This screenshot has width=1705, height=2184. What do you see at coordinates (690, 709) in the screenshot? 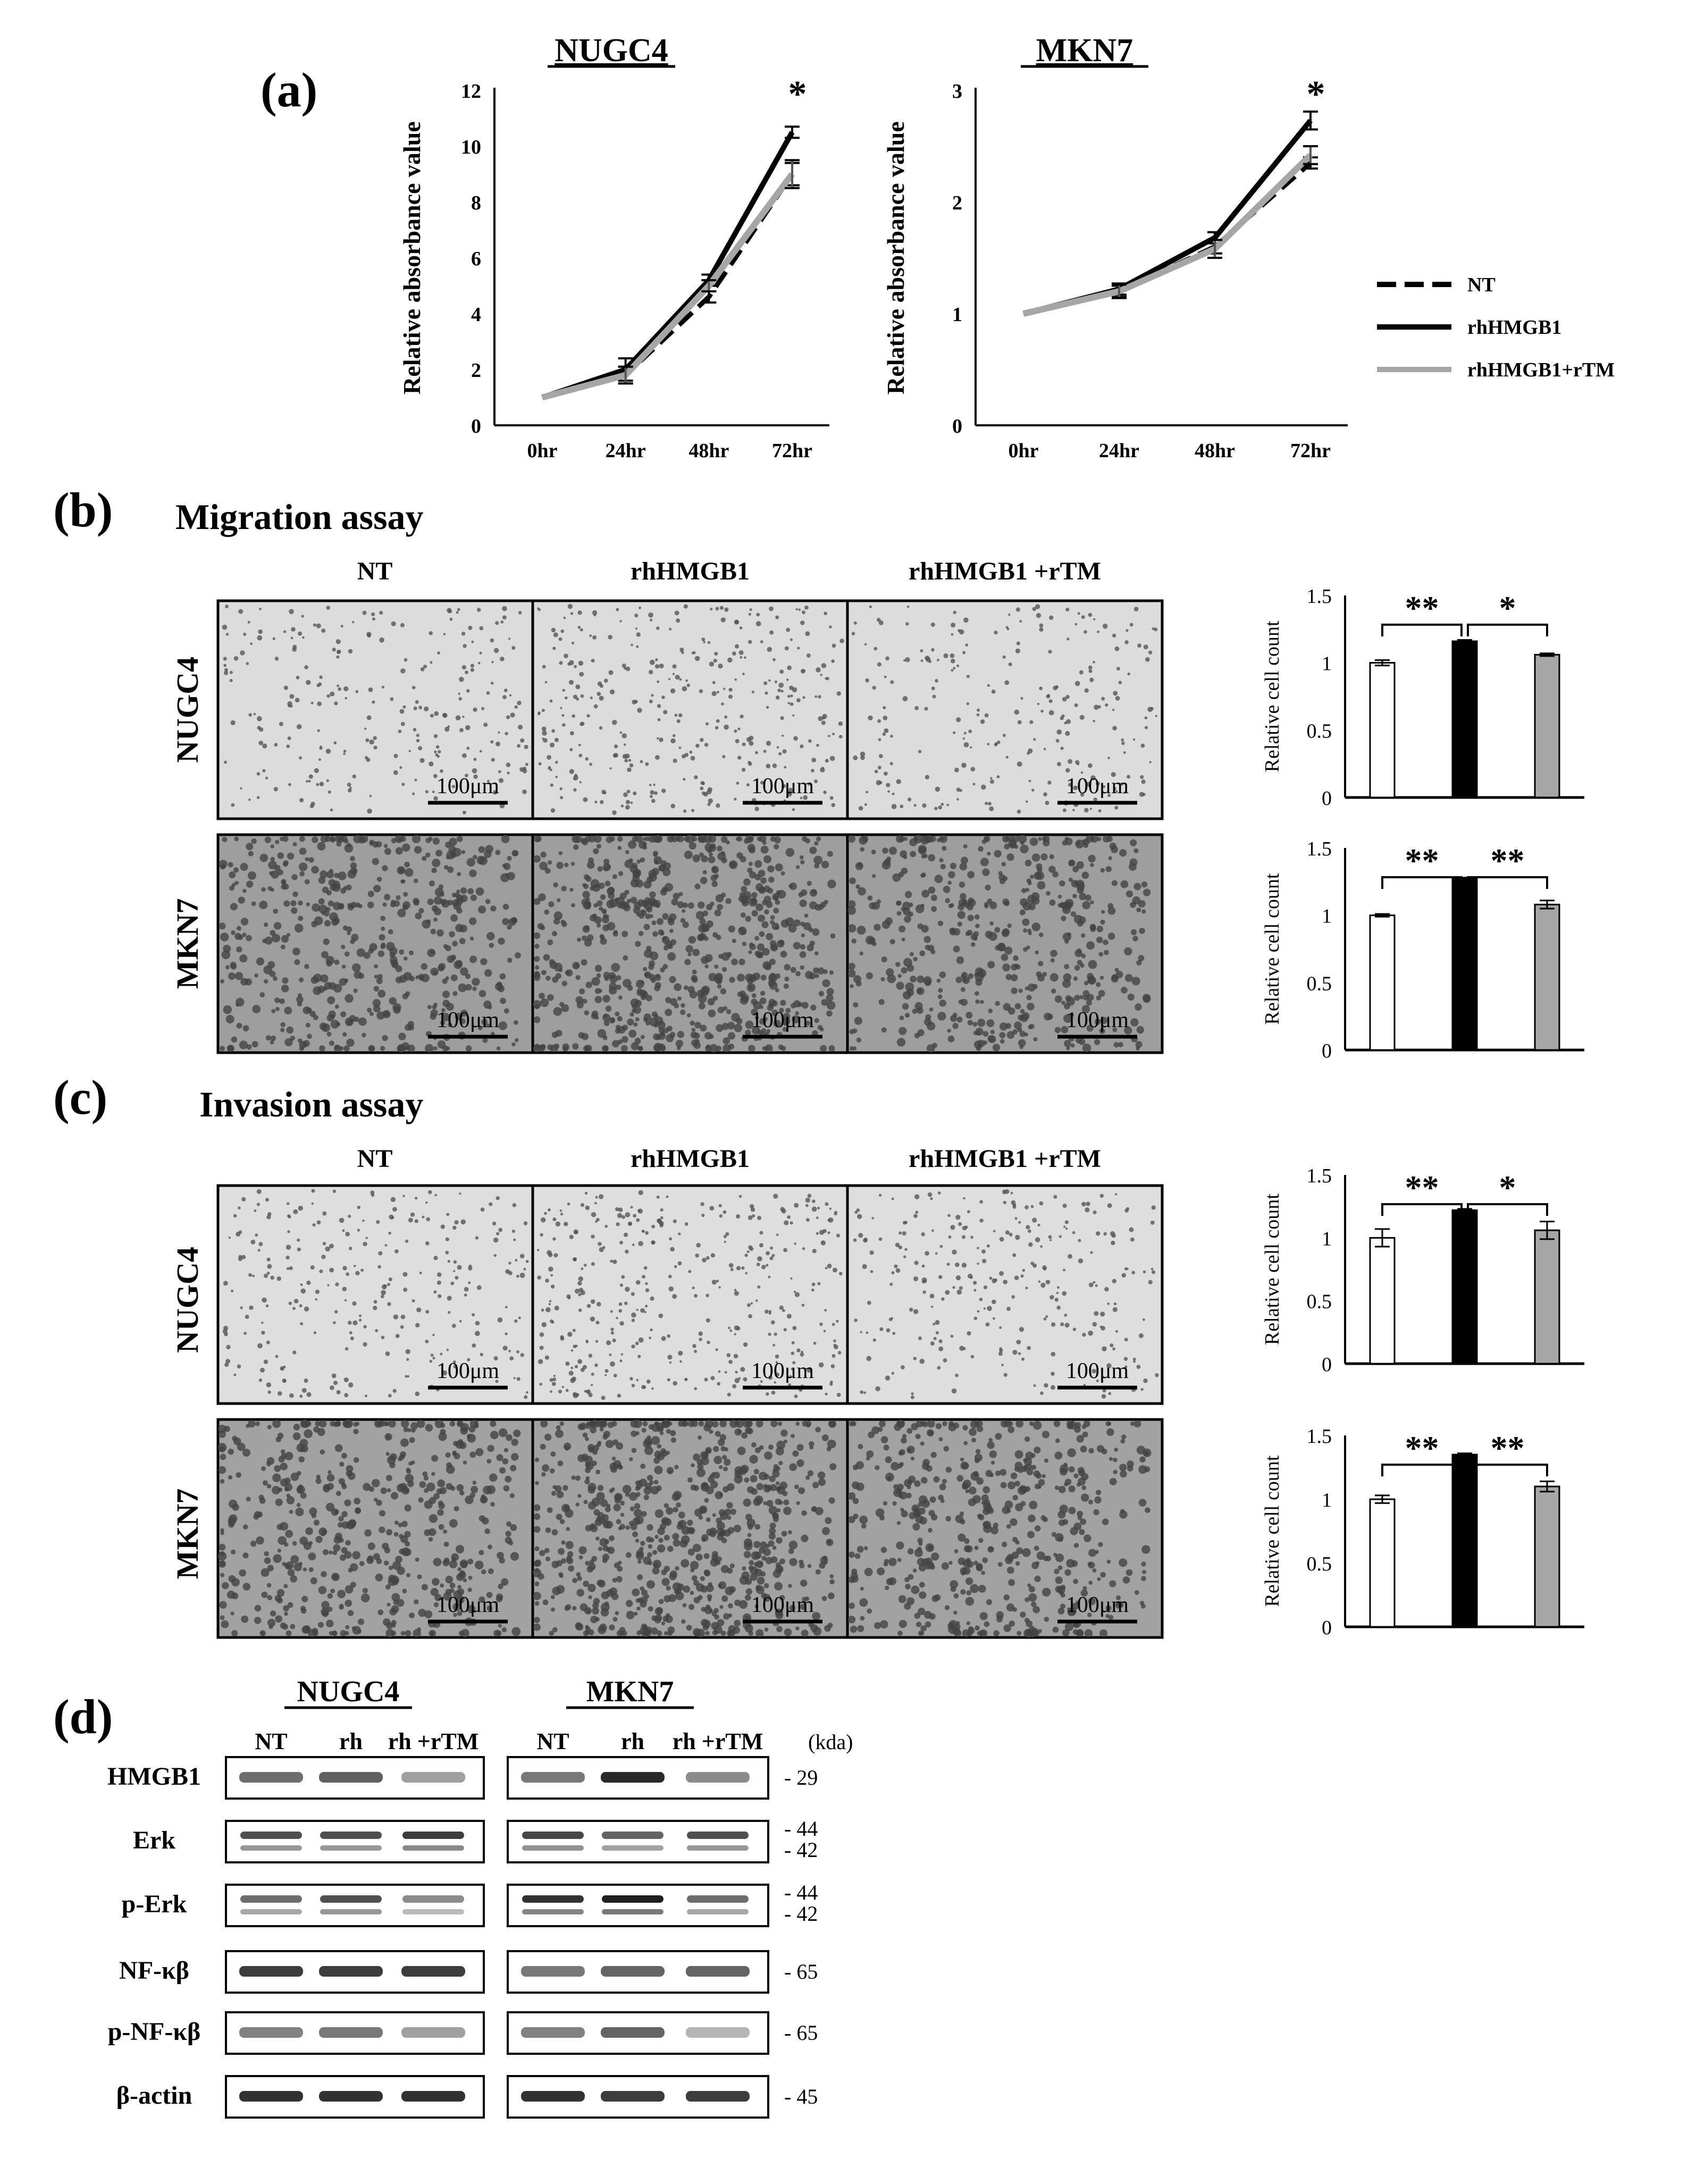
I see `migration-micrographs-nugc4: 100μm 100μm 100μm` at bounding box center [690, 709].